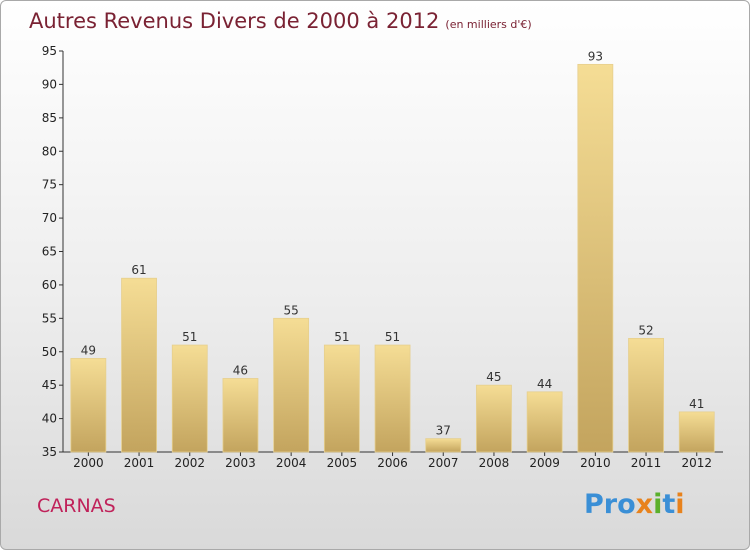 The height and width of the screenshot is (550, 750). What do you see at coordinates (443, 445) in the screenshot?
I see `bar-2007` at bounding box center [443, 445].